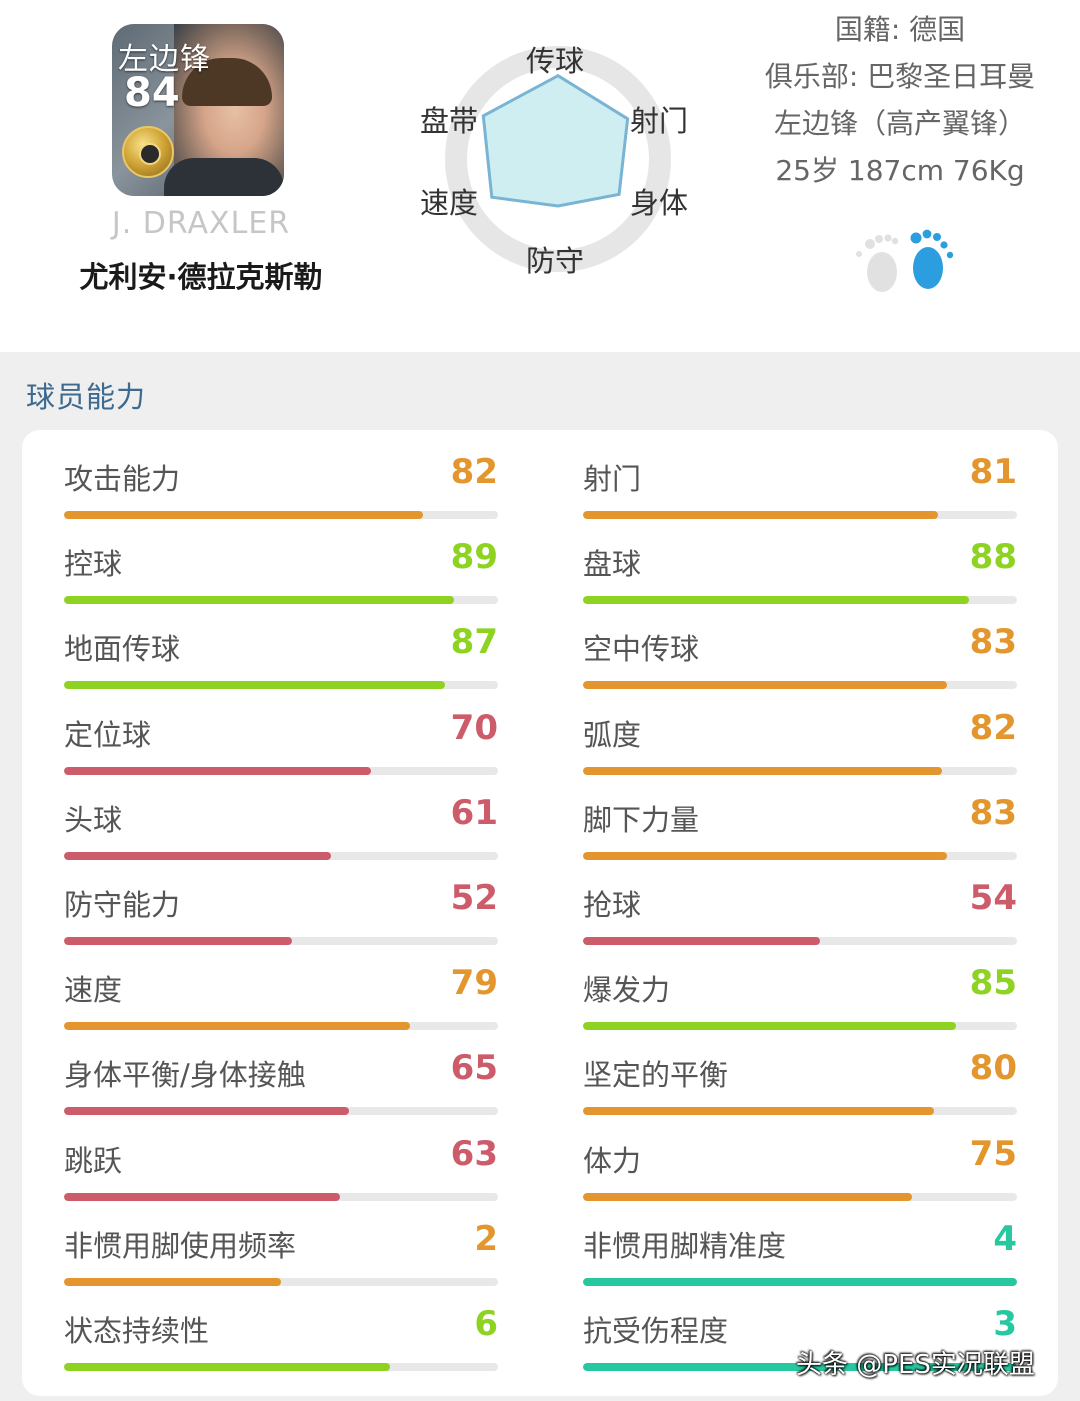 The height and width of the screenshot is (1401, 1080). Describe the element at coordinates (800, 1162) in the screenshot. I see `stat-row: 体力 75` at that location.